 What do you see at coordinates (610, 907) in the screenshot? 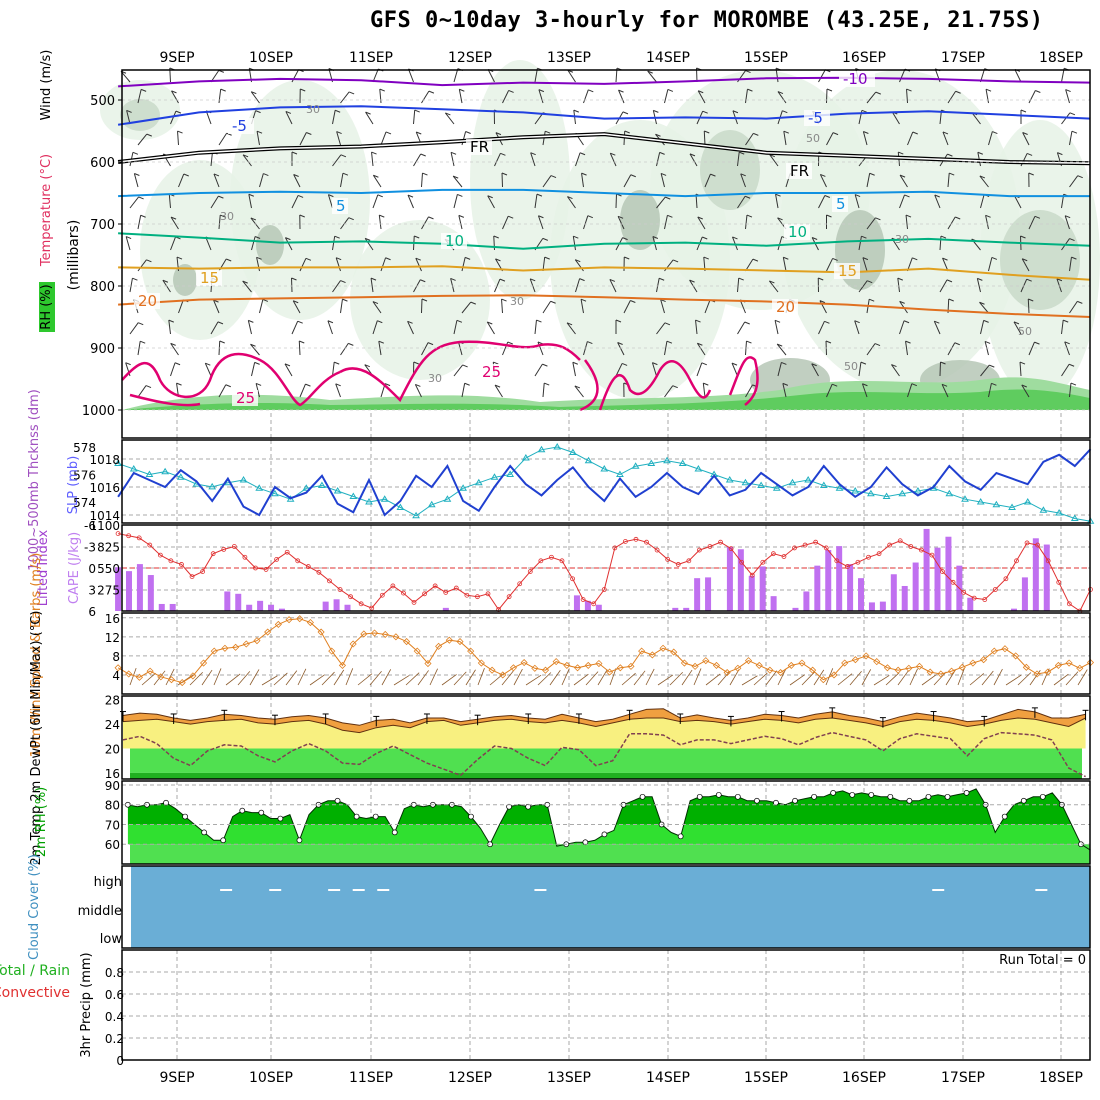
I see `cloud-panel` at bounding box center [610, 907].